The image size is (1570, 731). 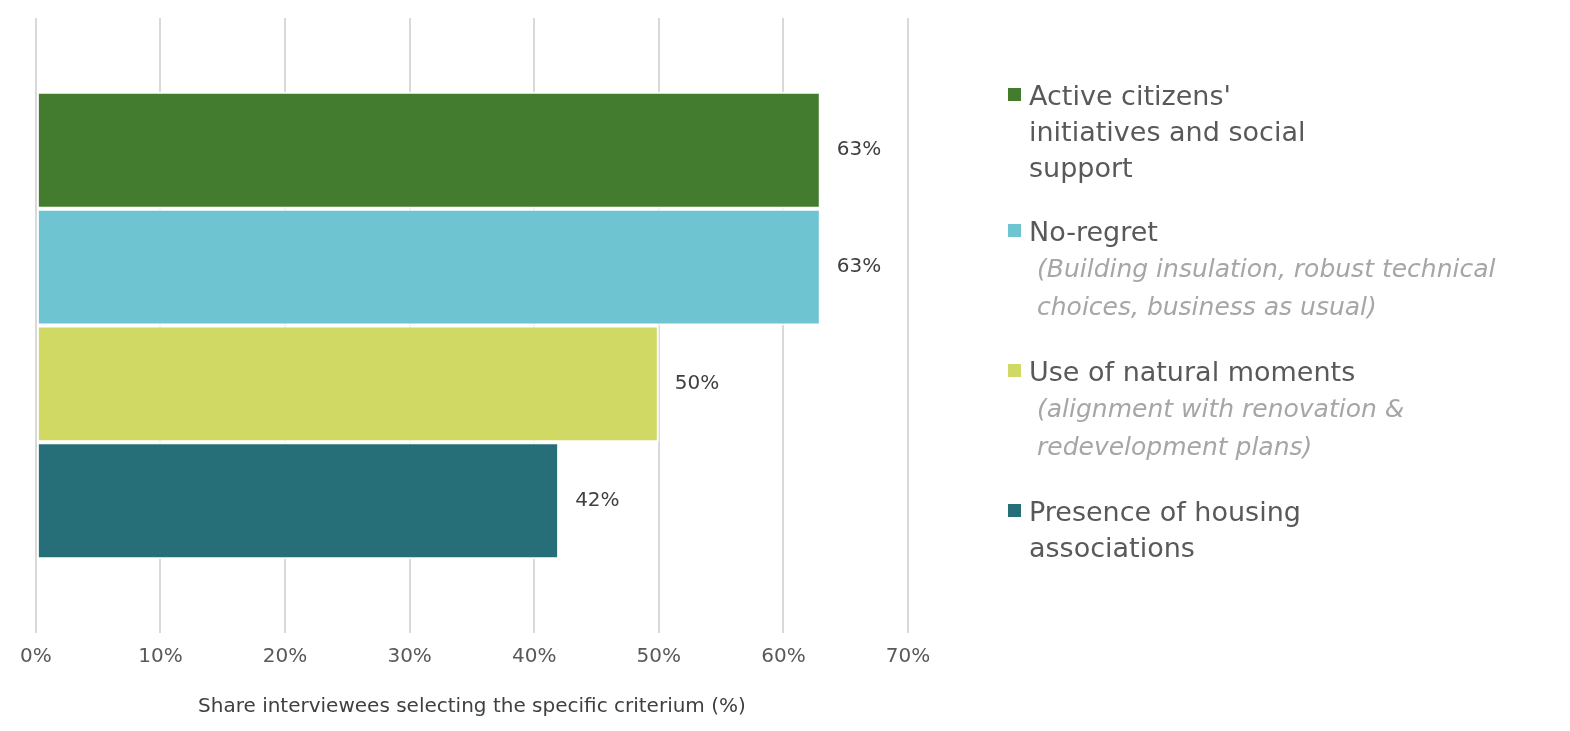 I want to click on x-tick-label: 60%, so click(x=783, y=655).